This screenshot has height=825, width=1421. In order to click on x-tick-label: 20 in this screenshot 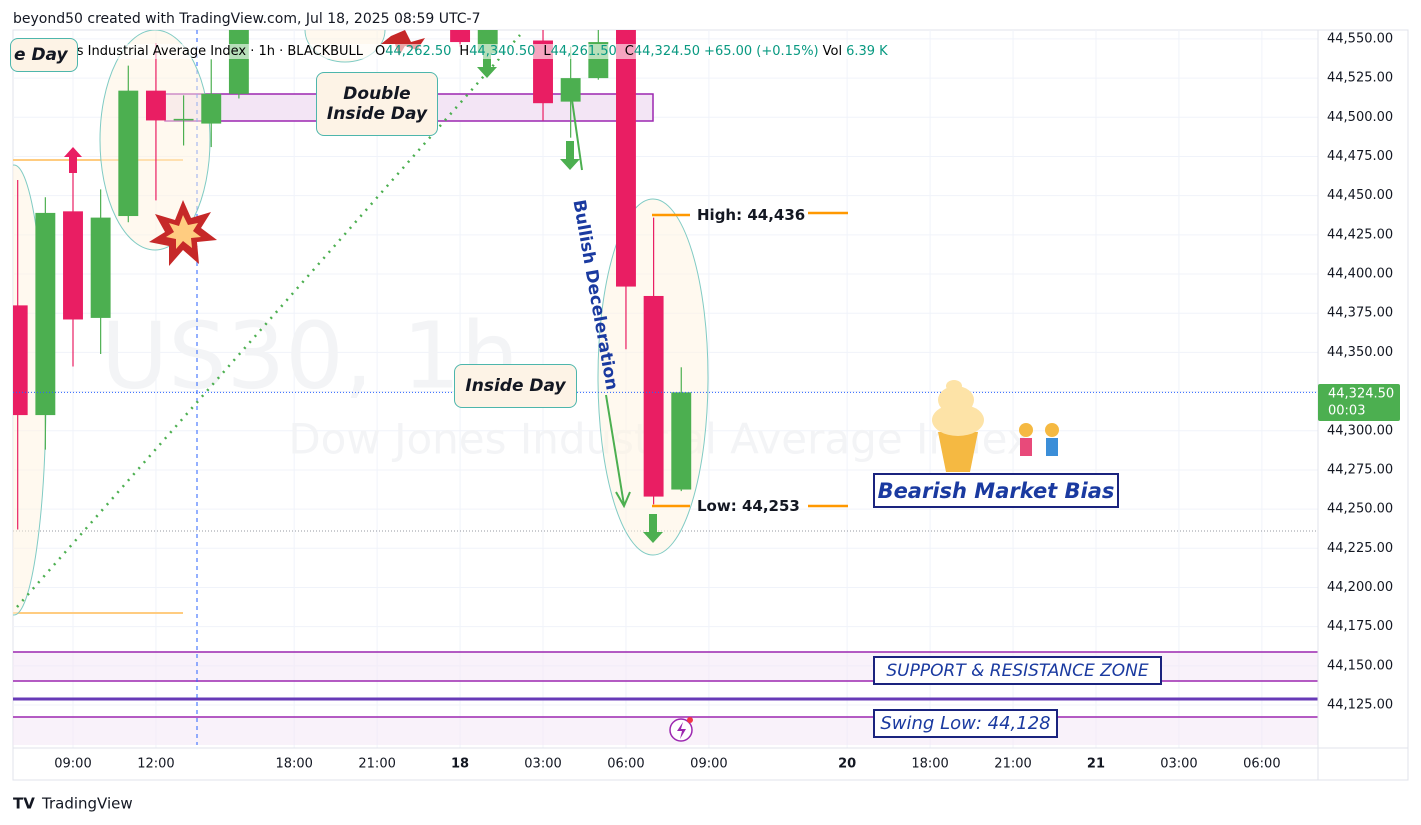, I will do `click(847, 764)`.